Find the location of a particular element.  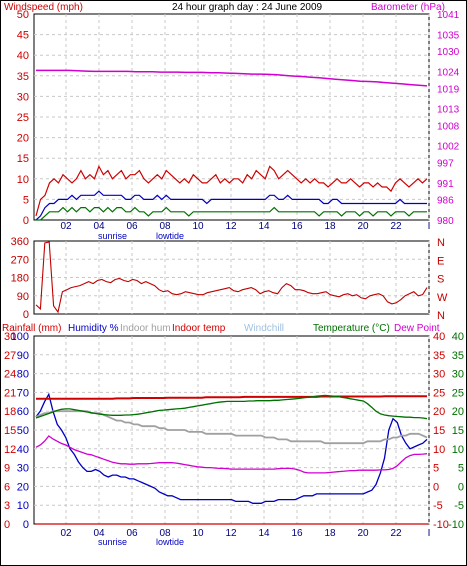

time-tick: 02 is located at coordinates (66, 533).